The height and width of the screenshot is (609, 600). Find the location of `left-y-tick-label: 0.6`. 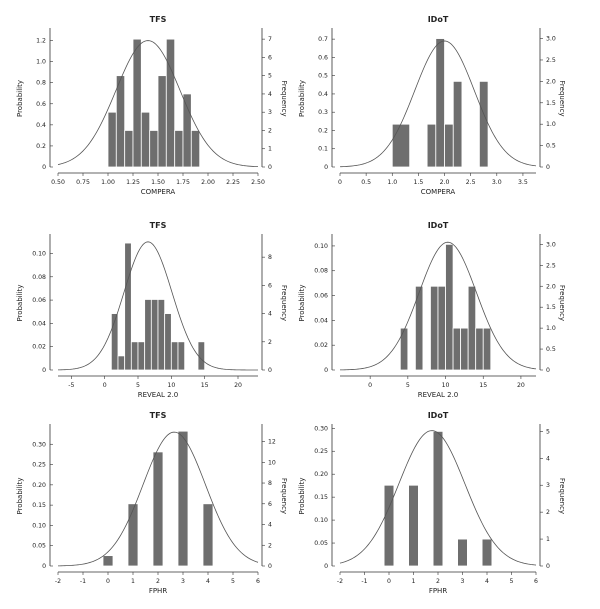

left-y-tick-label: 0.6 is located at coordinates (323, 57).